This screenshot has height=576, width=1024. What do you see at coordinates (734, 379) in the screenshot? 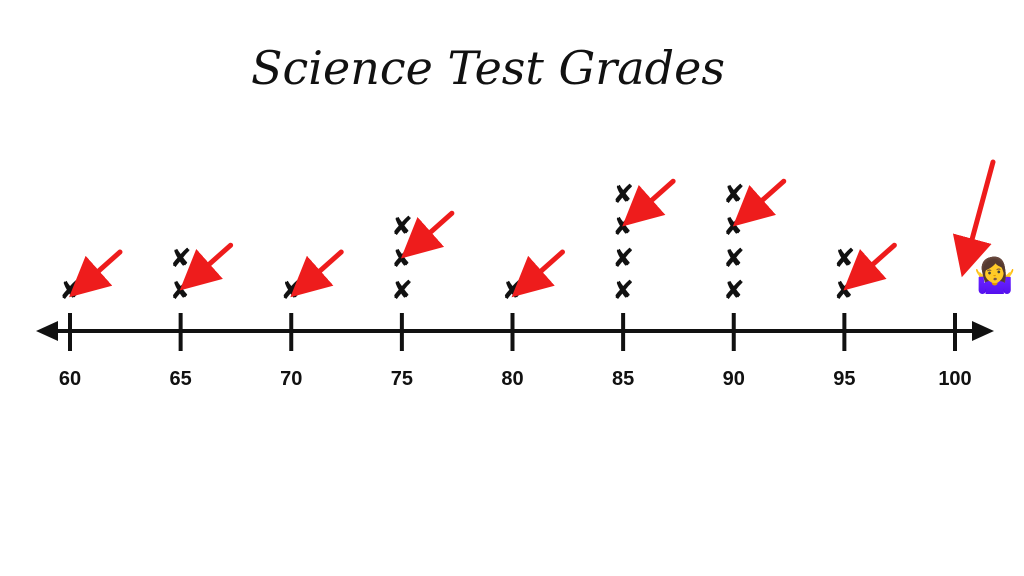
I see `tick-label: 90` at bounding box center [734, 379].